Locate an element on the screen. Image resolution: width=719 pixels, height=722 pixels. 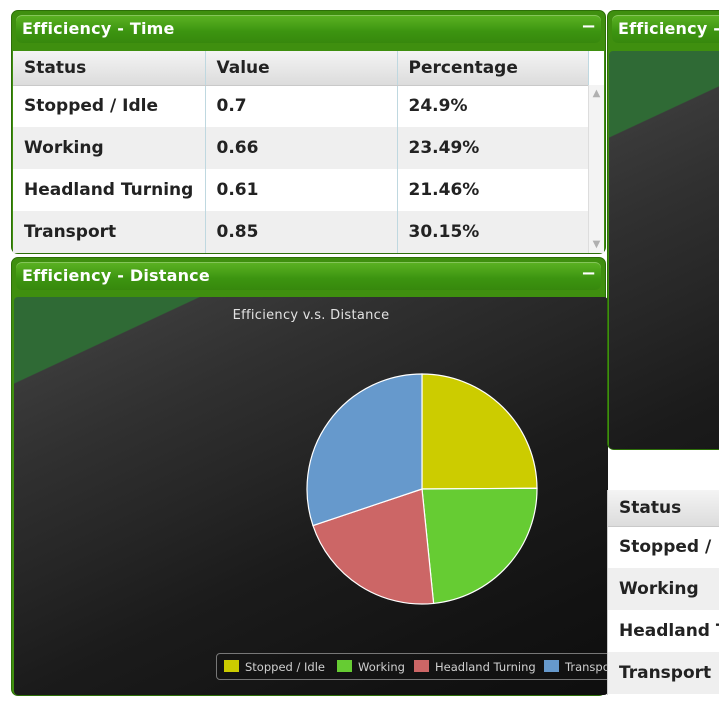
pie-slice-working is located at coordinates (479, 546).